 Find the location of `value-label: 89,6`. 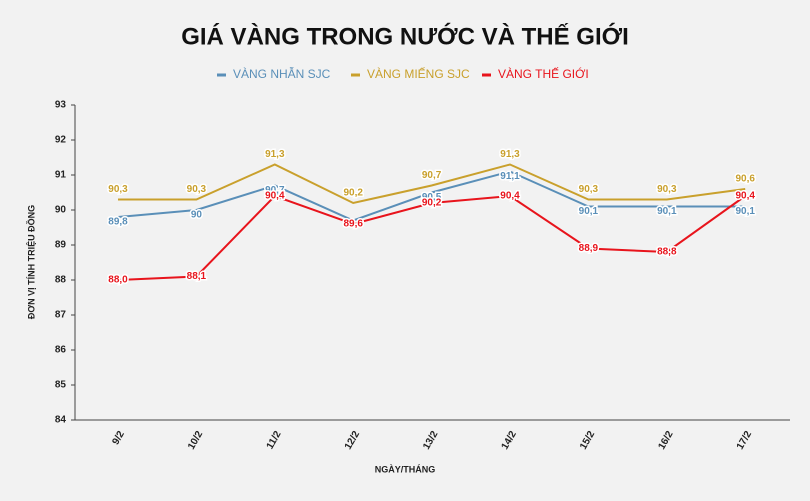

value-label: 89,6 is located at coordinates (353, 224).